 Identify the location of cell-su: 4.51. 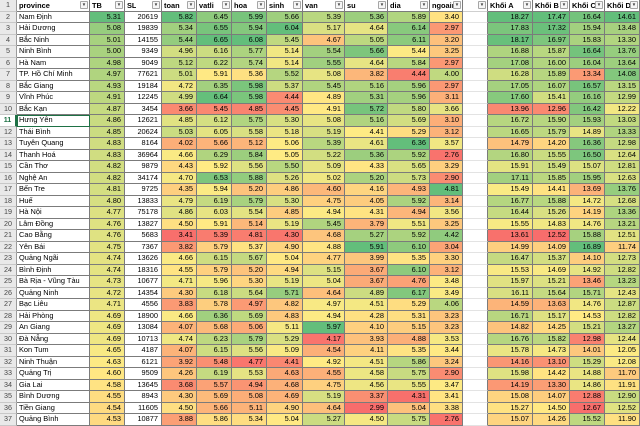
(366, 305).